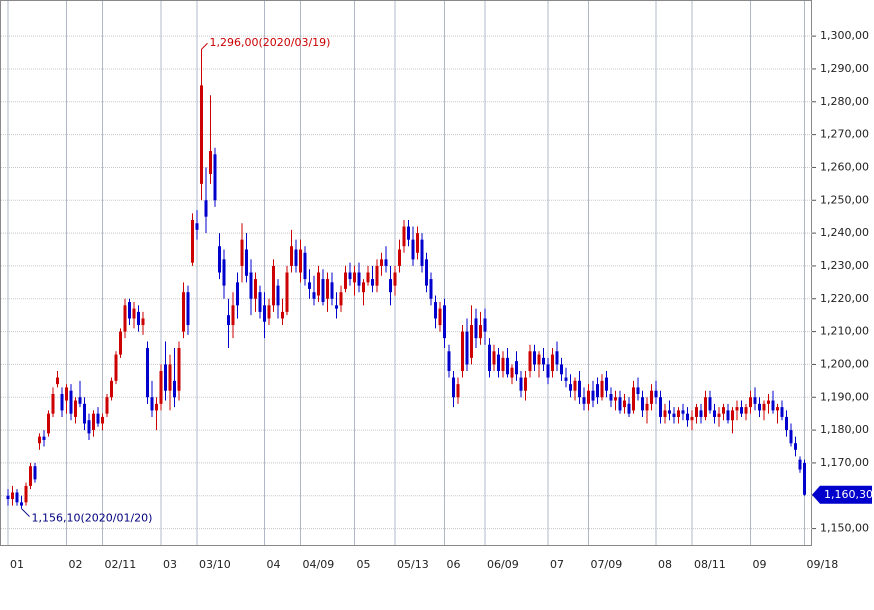  I want to click on last-price-box, so click(842, 494).